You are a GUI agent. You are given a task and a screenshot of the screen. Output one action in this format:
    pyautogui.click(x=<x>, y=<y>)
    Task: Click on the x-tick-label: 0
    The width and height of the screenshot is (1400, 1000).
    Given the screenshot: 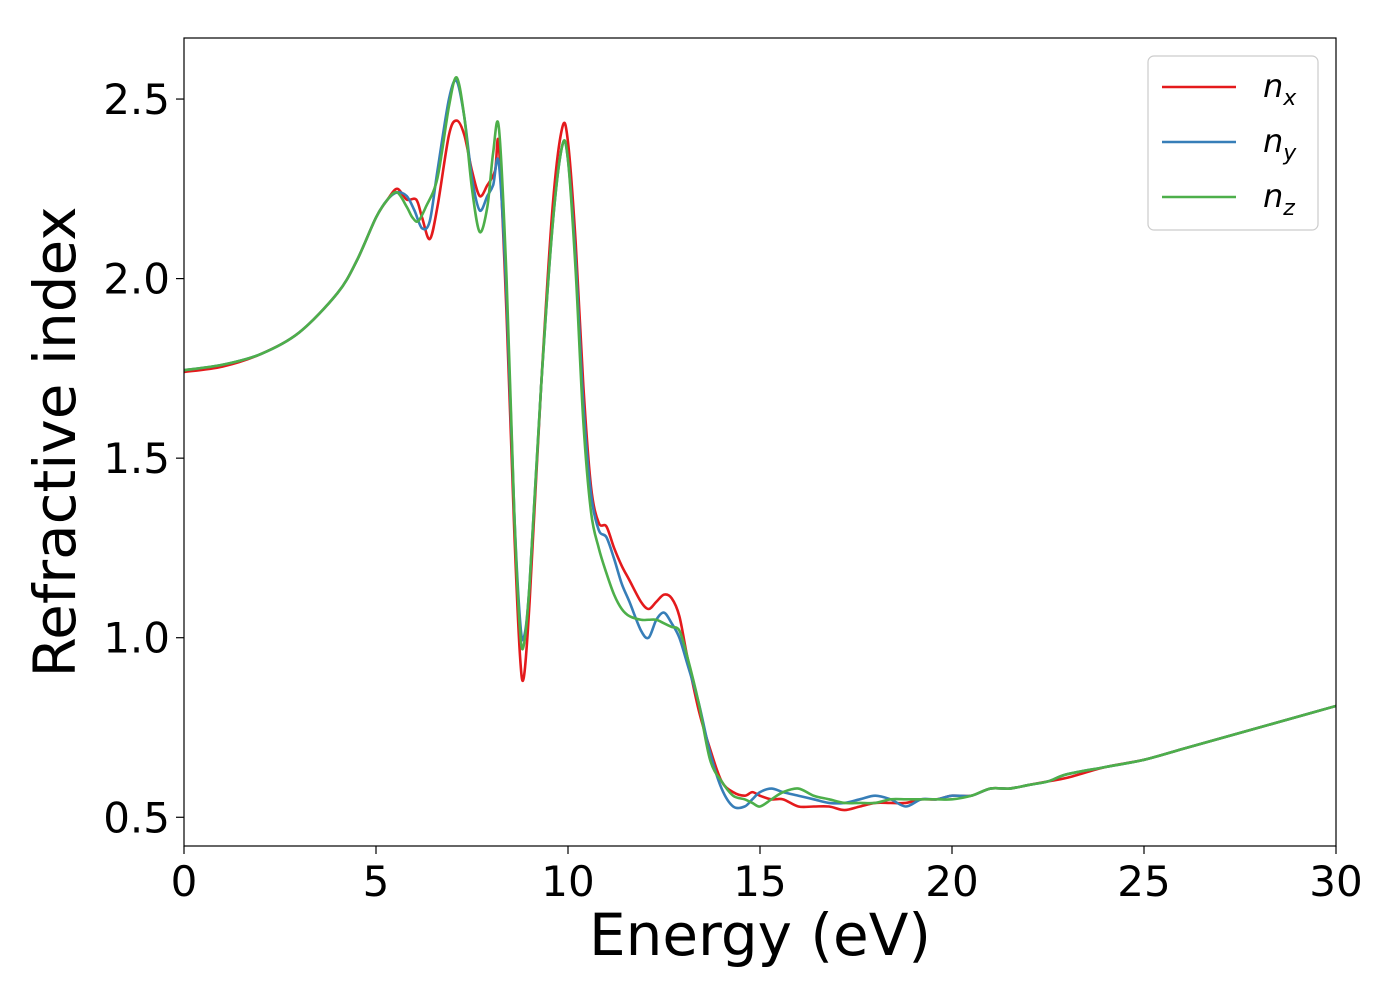 What is the action you would take?
    pyautogui.click(x=184, y=881)
    